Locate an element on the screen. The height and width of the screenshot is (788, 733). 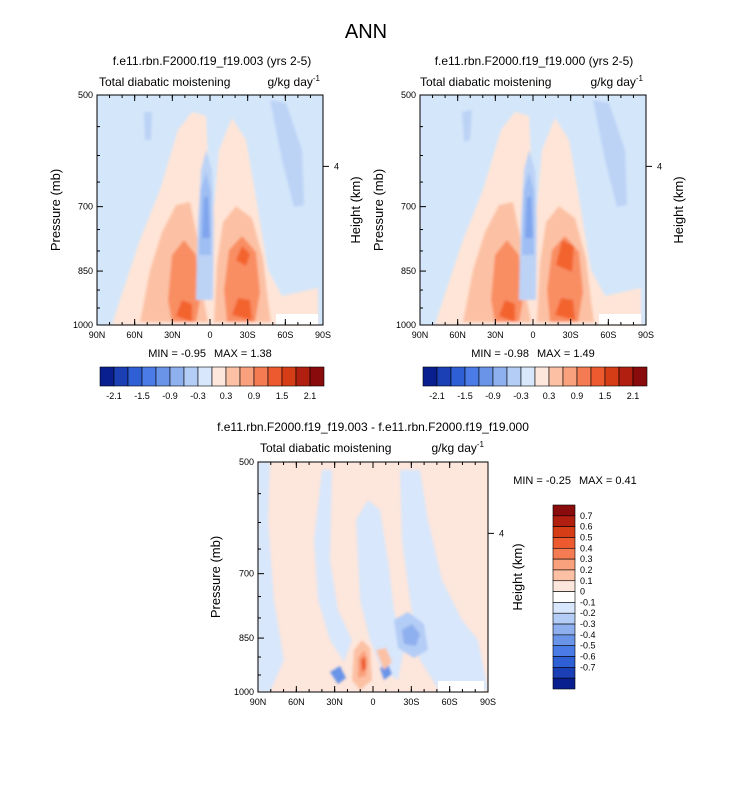
panel-a-colorbar: -2.1 -1.5 -0.9 -0.3 0.3 0.9 1.5 2.1 is located at coordinates (212, 383).